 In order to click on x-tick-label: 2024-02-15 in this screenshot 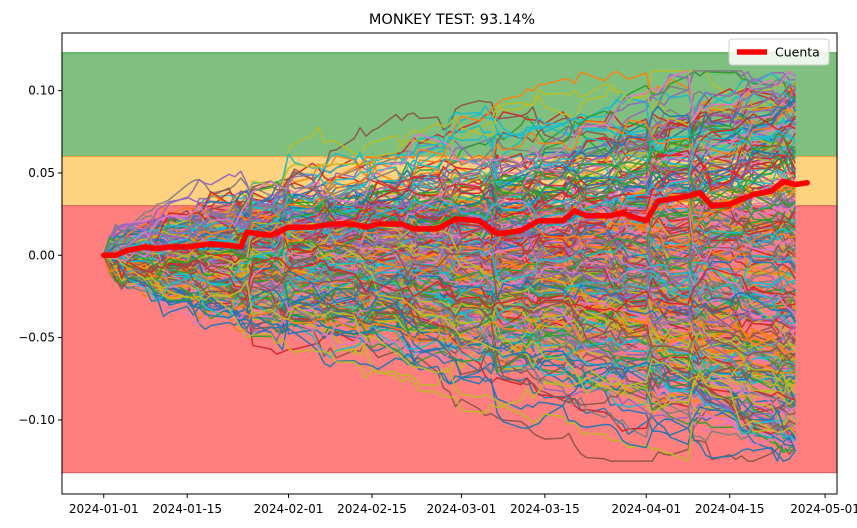, I will do `click(372, 509)`.